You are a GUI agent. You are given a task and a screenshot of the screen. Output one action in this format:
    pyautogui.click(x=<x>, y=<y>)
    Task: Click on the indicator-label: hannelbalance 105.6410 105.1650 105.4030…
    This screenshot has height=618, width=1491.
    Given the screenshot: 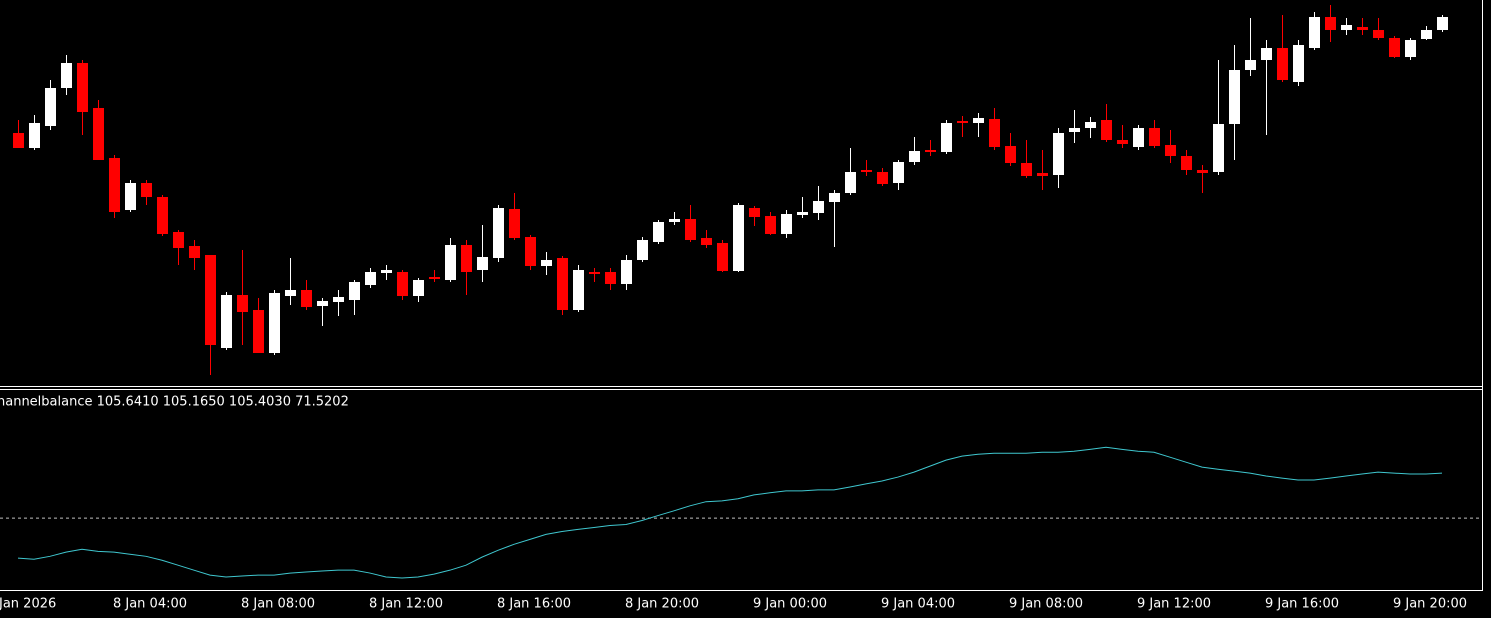 What is the action you would take?
    pyautogui.click(x=174, y=402)
    